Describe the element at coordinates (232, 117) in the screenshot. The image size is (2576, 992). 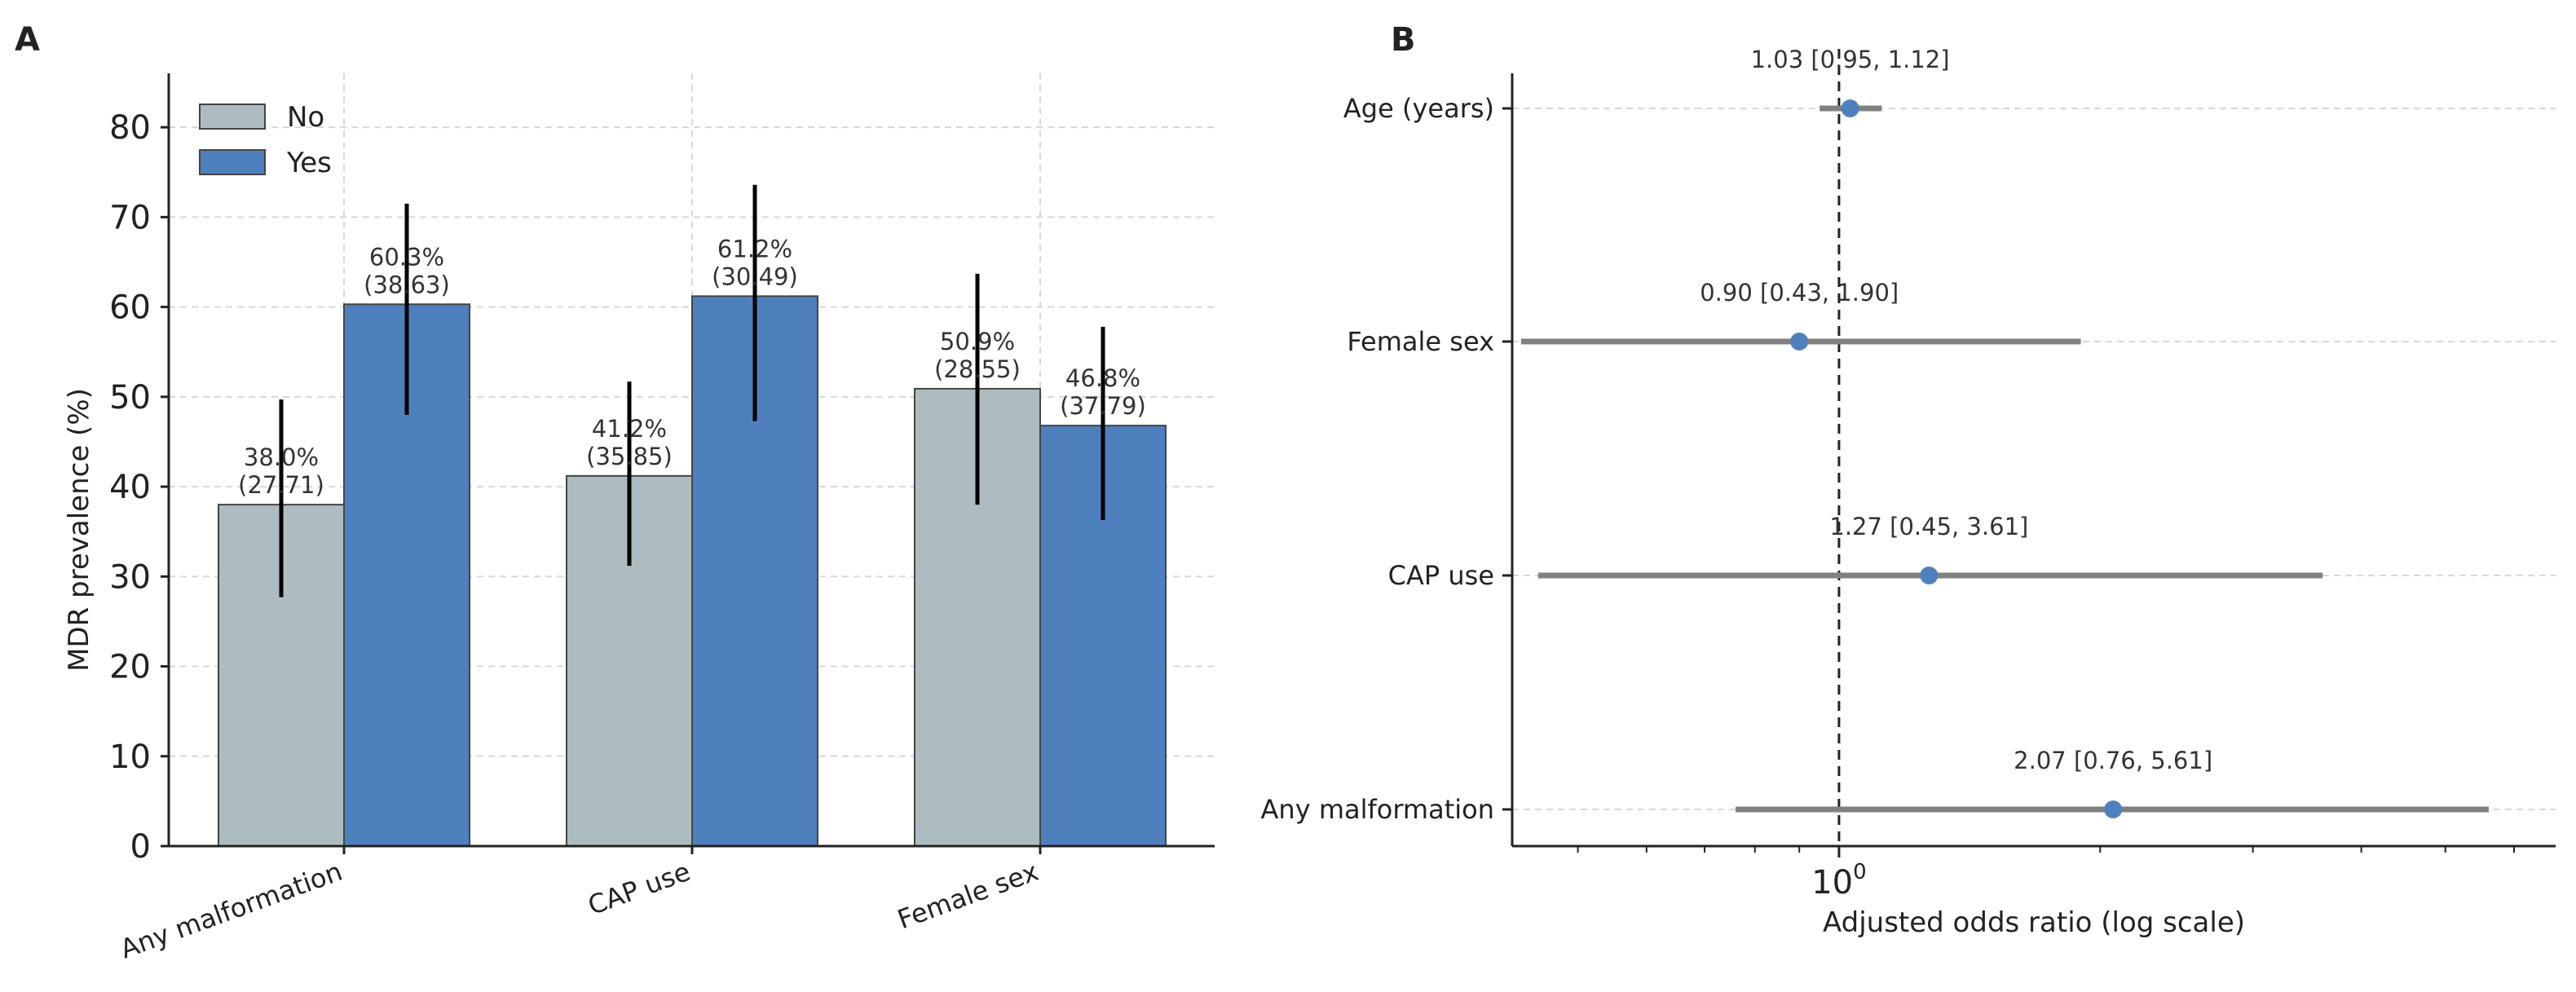
I see `legend-swatch-no` at that location.